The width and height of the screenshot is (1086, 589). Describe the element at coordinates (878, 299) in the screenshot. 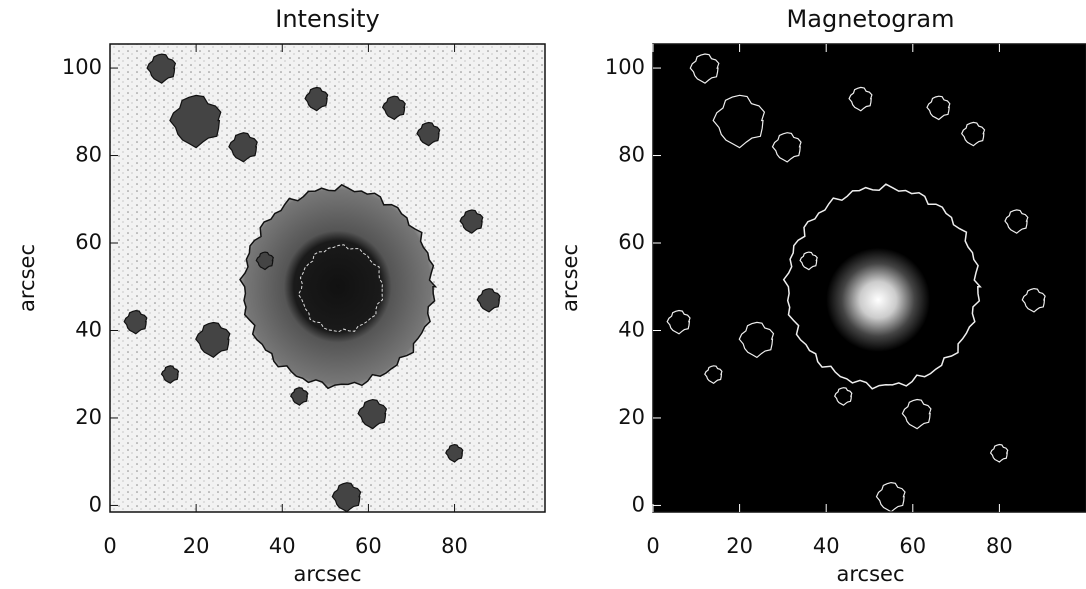

I see `magnetic-core` at that location.